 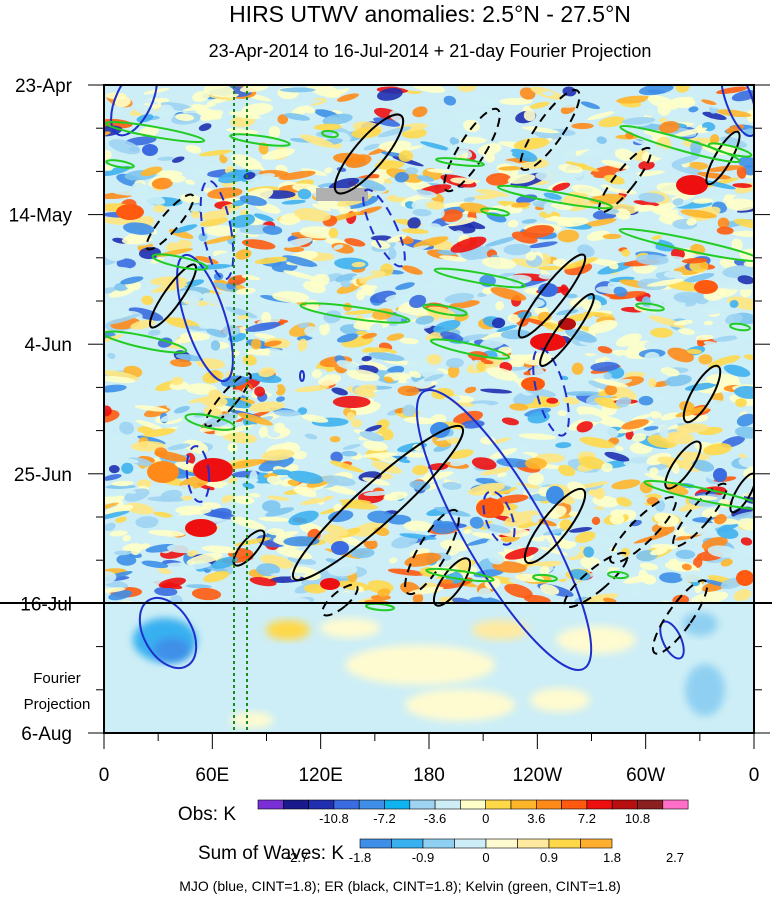 I want to click on x-tick-label: 0, so click(x=104, y=775).